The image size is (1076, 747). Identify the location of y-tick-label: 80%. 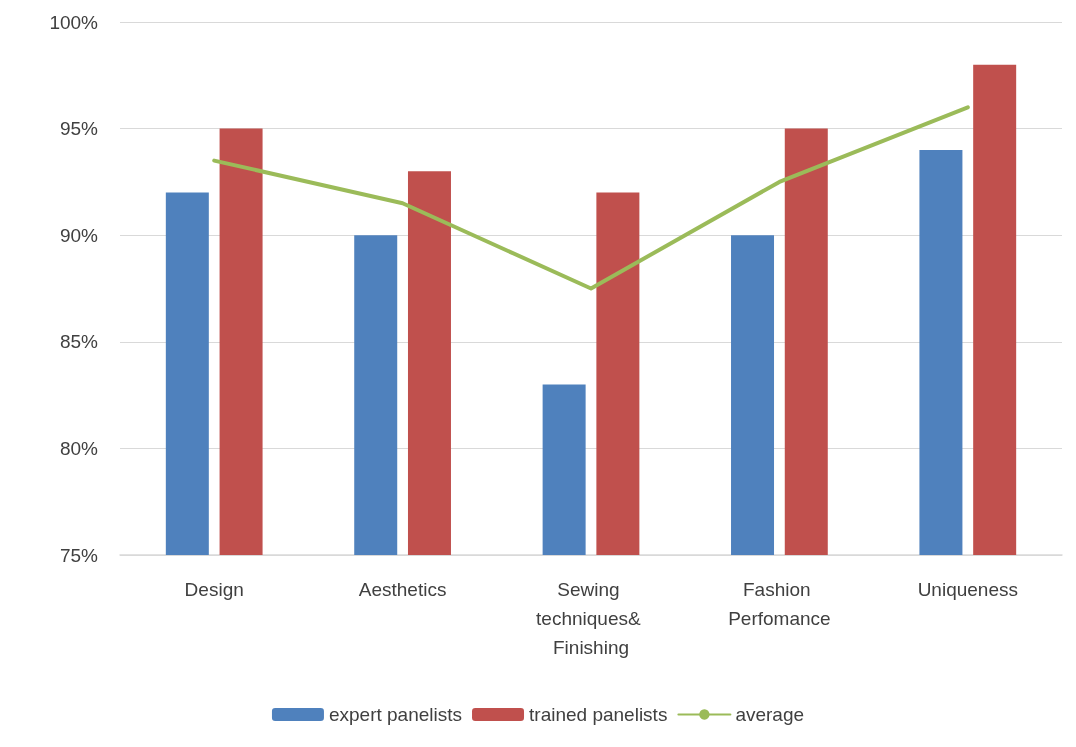
(79, 448).